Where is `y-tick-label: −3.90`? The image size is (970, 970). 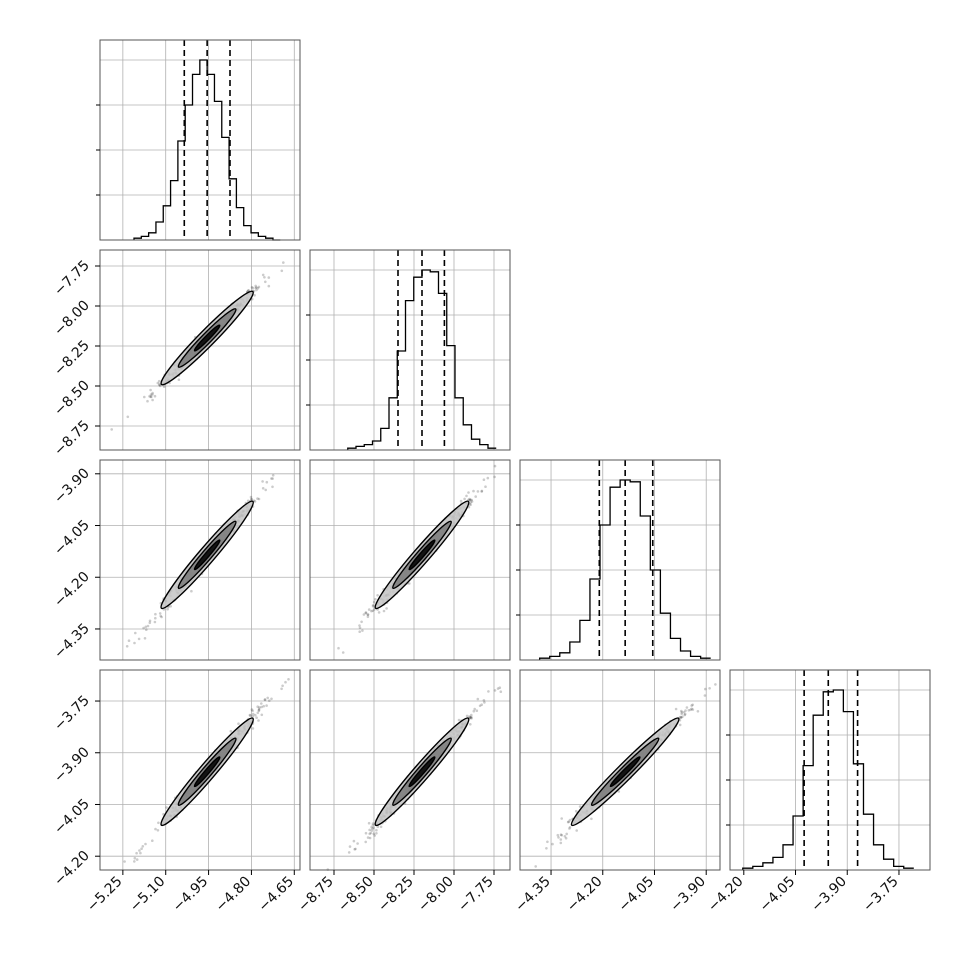 y-tick-label: −3.90 is located at coordinates (72, 486).